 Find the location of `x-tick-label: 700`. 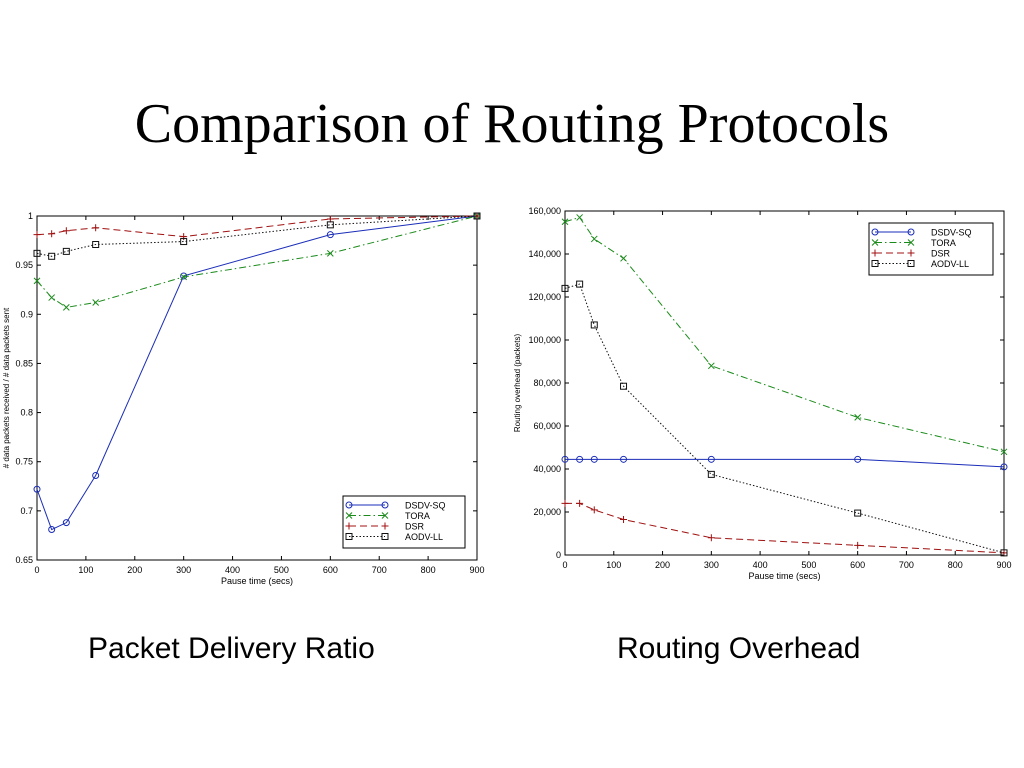

x-tick-label: 700 is located at coordinates (906, 565).